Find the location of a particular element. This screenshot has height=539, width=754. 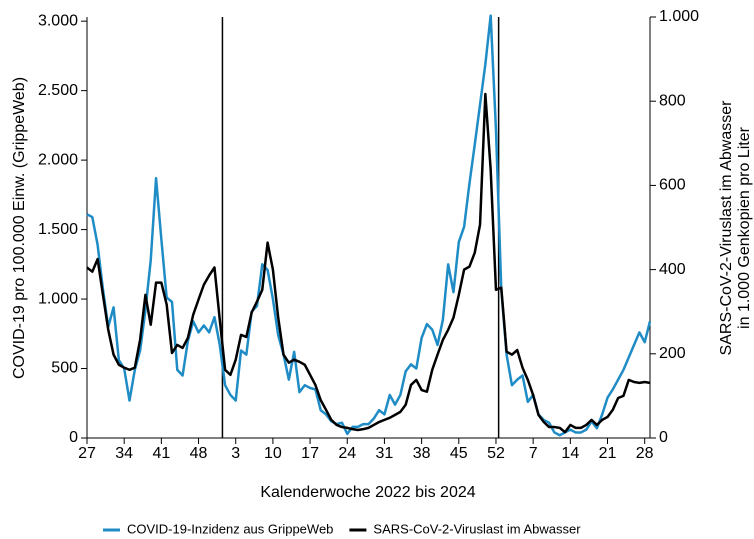

y2-tick-label: 200 is located at coordinates (672, 353).